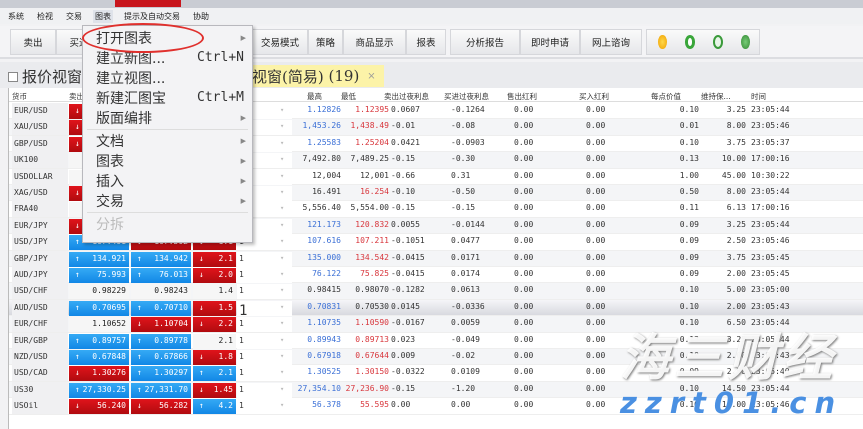  What do you see at coordinates (99, 275) in the screenshot?
I see `sell-price-cell: ↑ 75.993` at bounding box center [99, 275].